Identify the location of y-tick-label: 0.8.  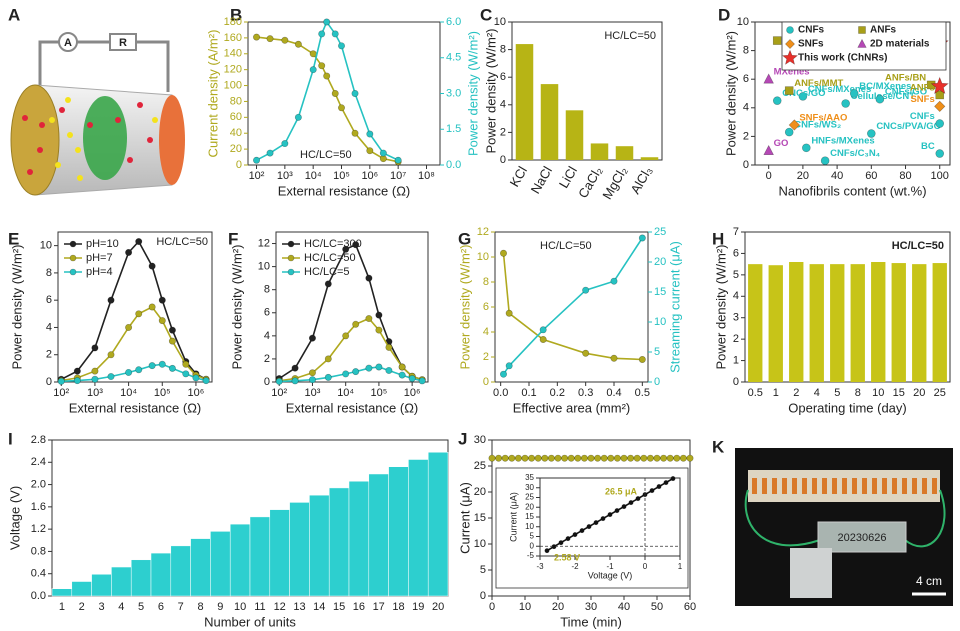
(38, 551).